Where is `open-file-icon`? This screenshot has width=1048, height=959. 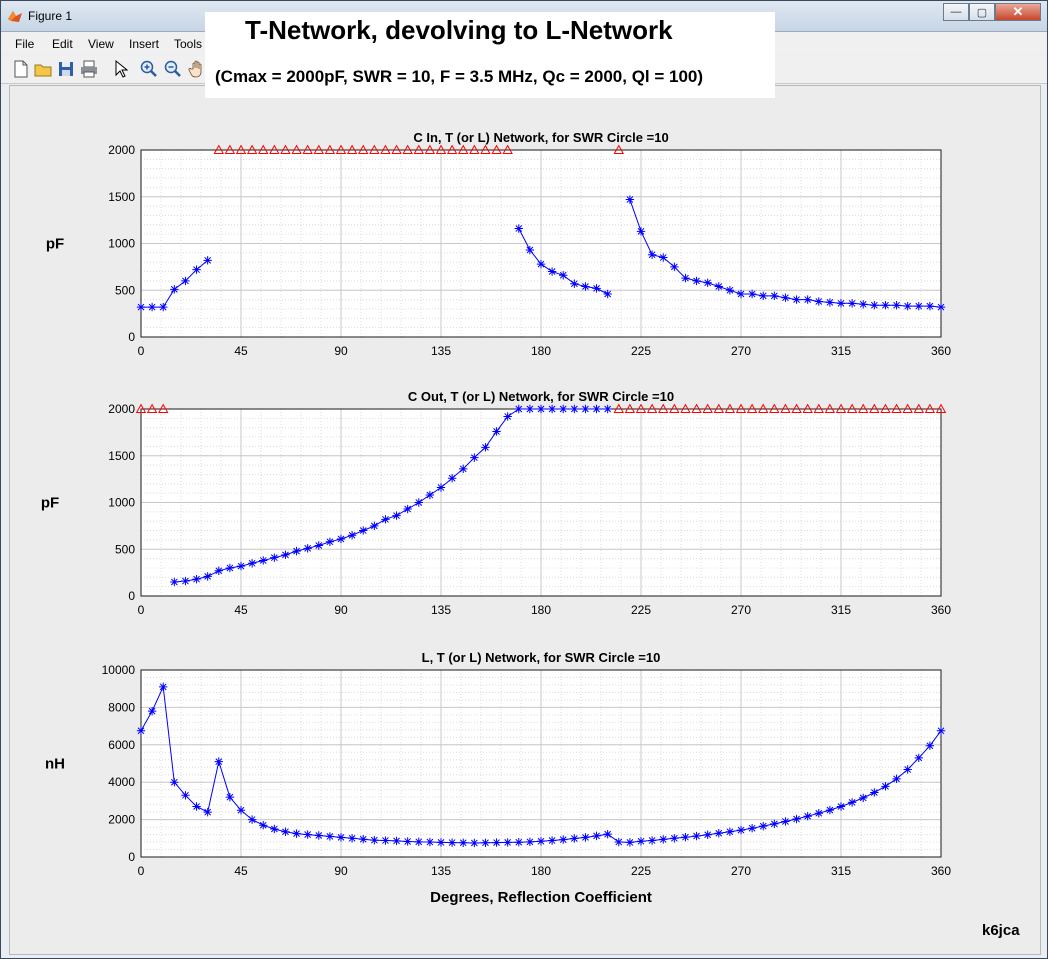
open-file-icon is located at coordinates (43, 69).